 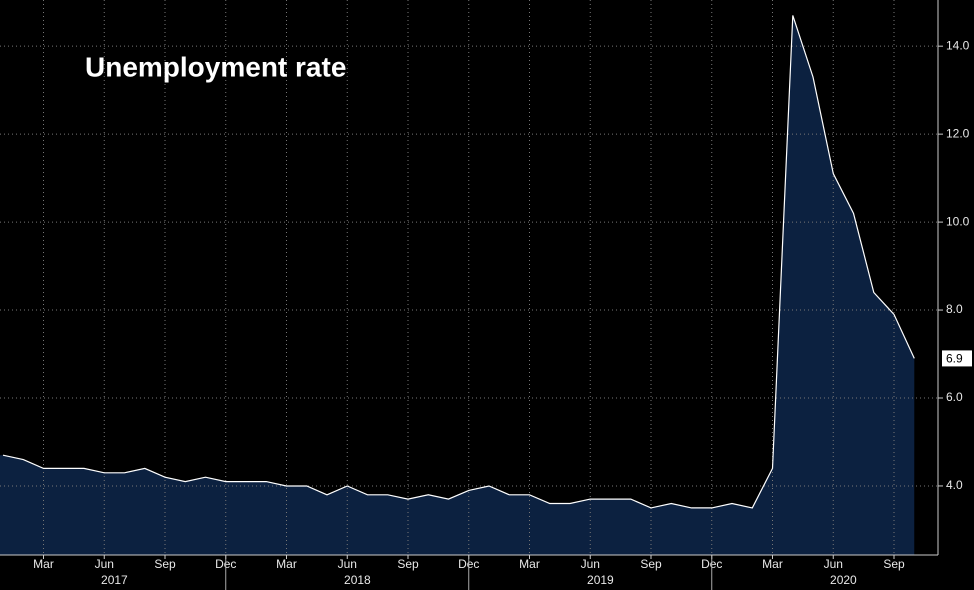 I want to click on year-label: 2020, so click(x=843, y=580).